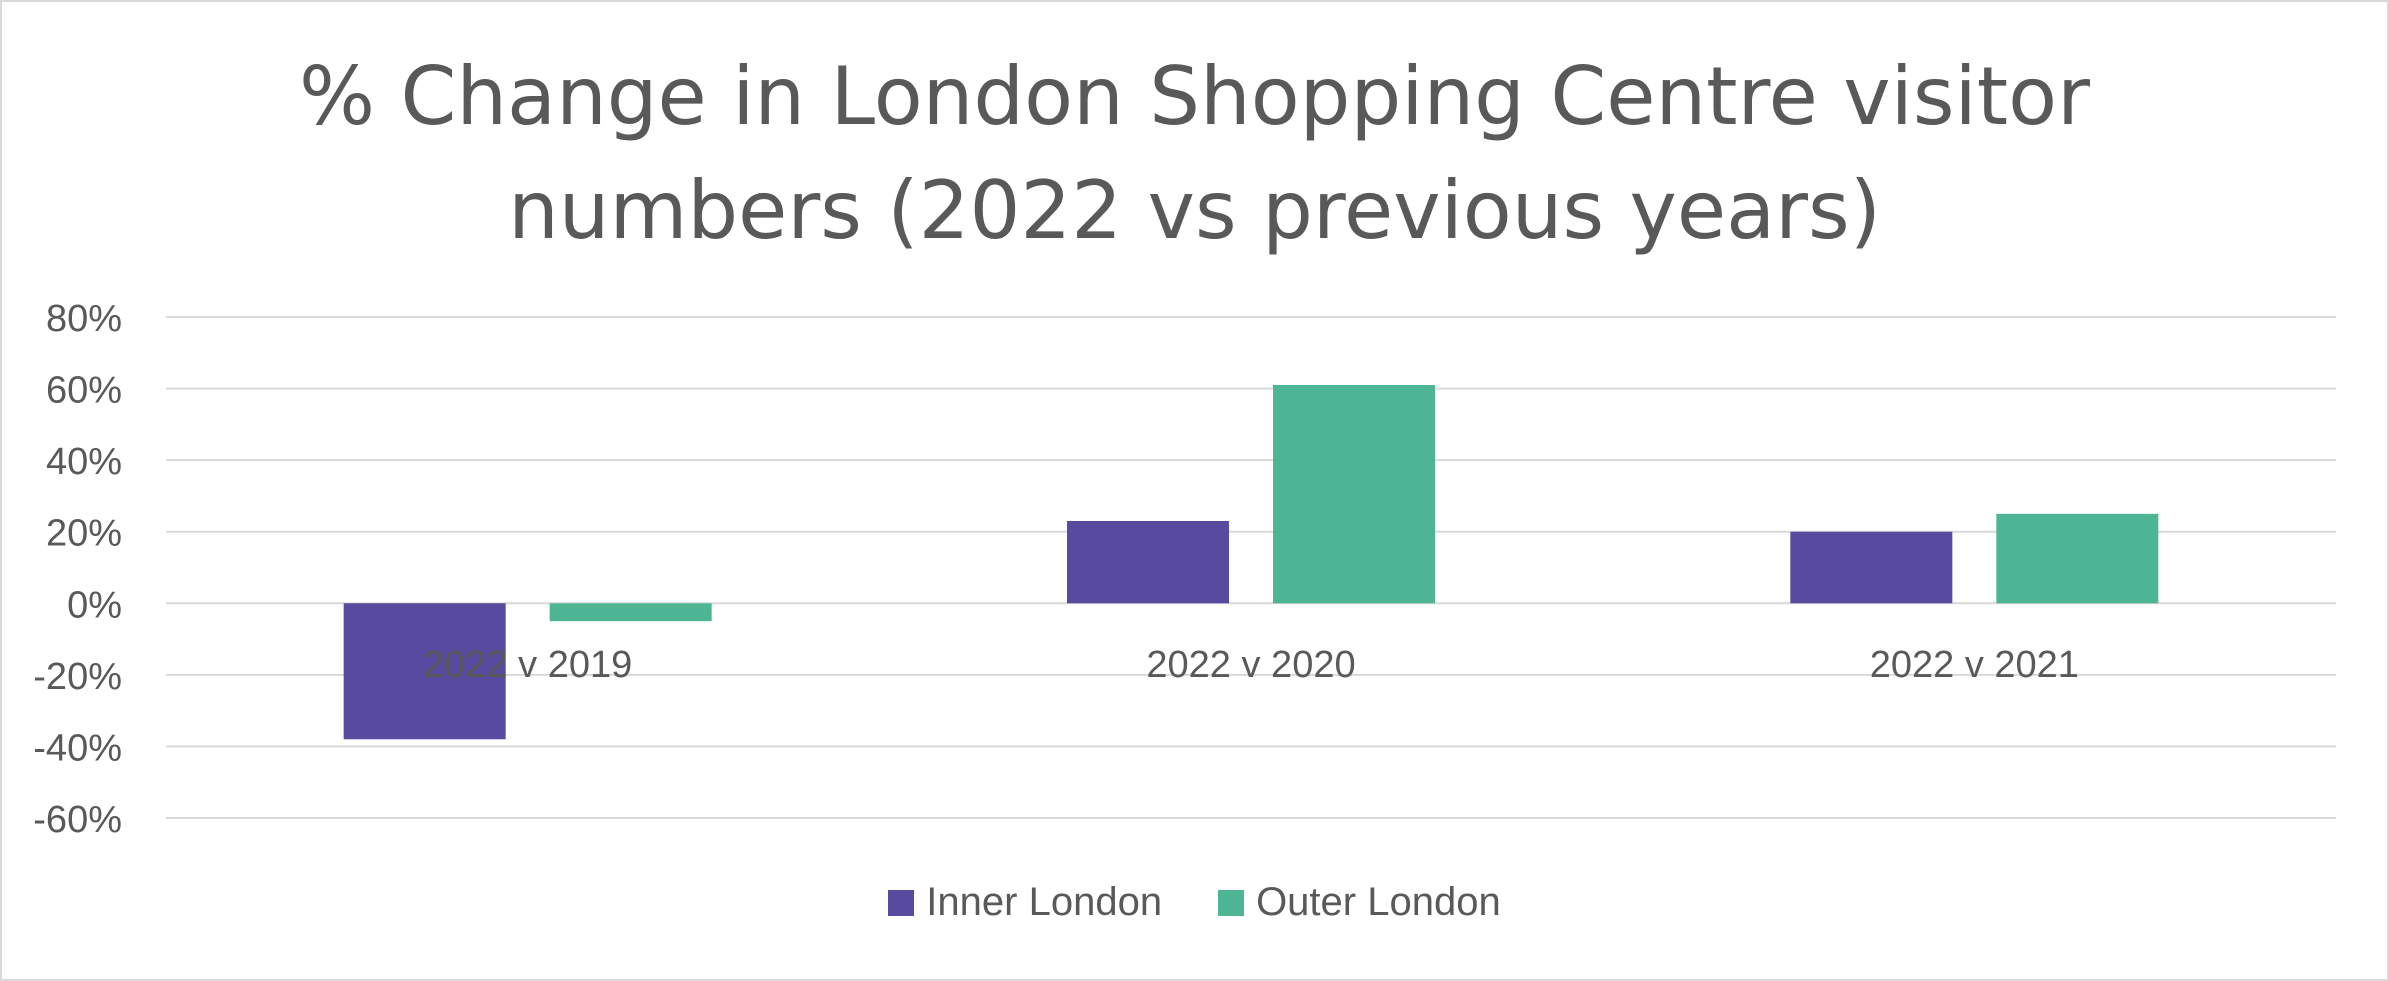 Image resolution: width=2389 pixels, height=981 pixels. What do you see at coordinates (77, 820) in the screenshot?
I see `y-tick-label: -60%` at bounding box center [77, 820].